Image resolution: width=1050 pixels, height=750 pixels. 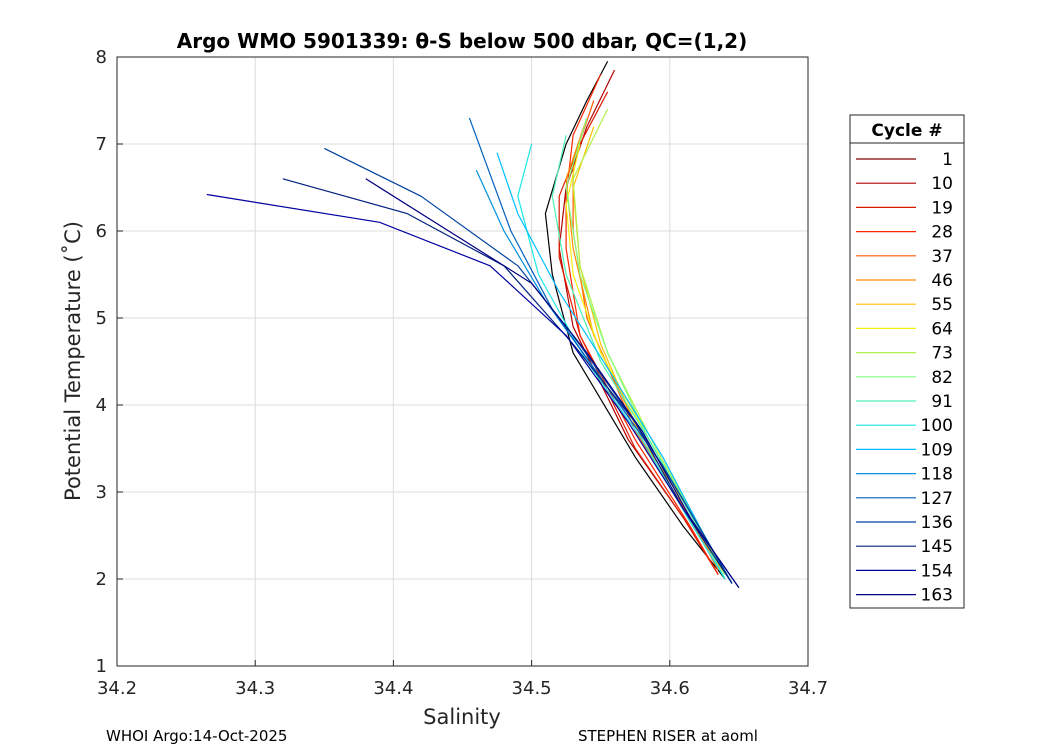 What do you see at coordinates (101, 144) in the screenshot?
I see `y-tick-label: 7` at bounding box center [101, 144].